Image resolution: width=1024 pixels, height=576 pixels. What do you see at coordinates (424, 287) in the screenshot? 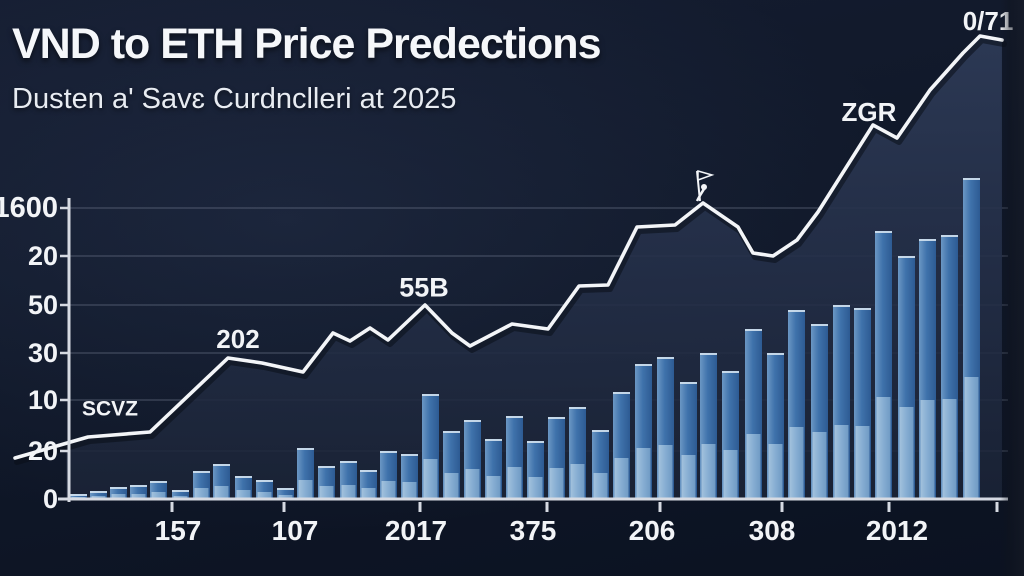
I see `annotation-label: 55B` at bounding box center [424, 287].